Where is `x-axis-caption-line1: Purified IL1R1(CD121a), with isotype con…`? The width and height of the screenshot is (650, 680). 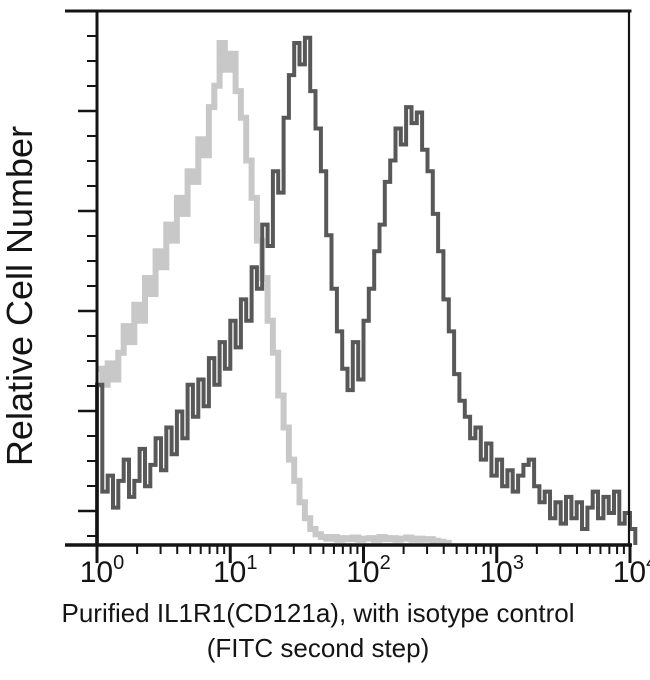 x-axis-caption-line1: Purified IL1R1(CD121a), with isotype con… is located at coordinates (317, 613).